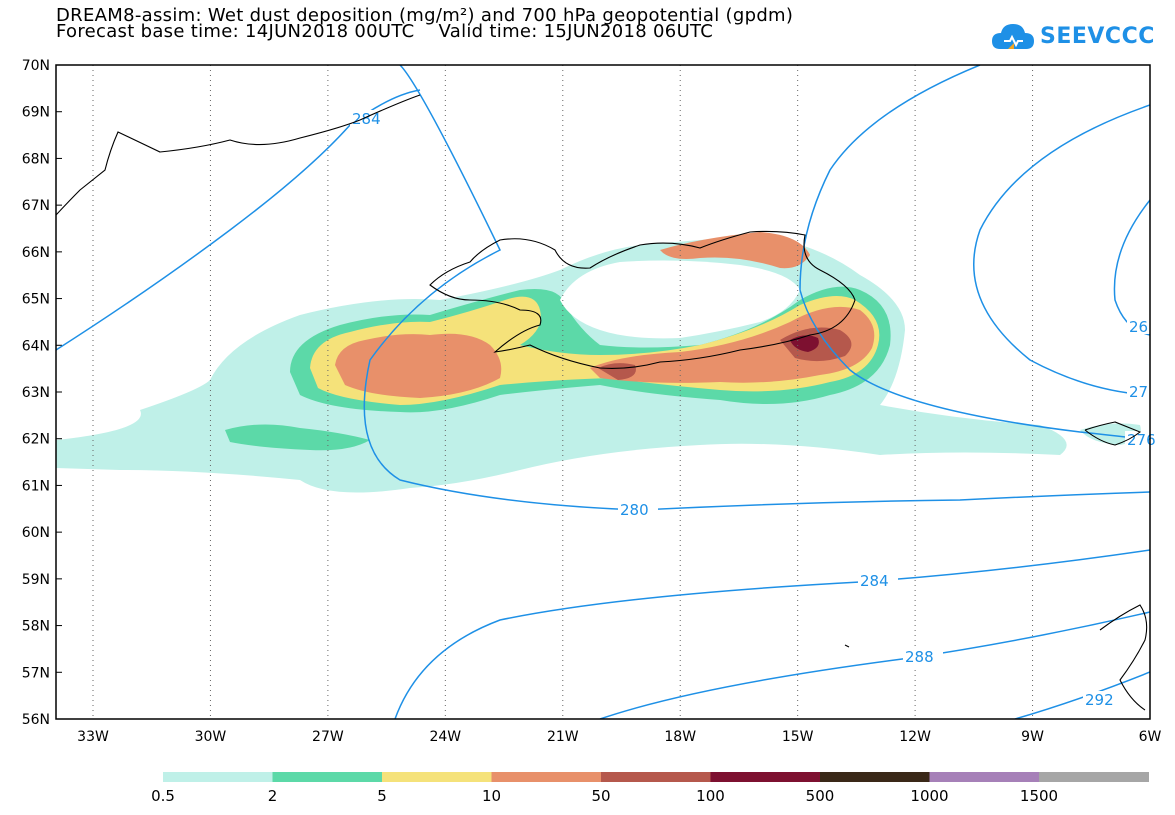  I want to click on dust-band-10-west, so click(418, 365).